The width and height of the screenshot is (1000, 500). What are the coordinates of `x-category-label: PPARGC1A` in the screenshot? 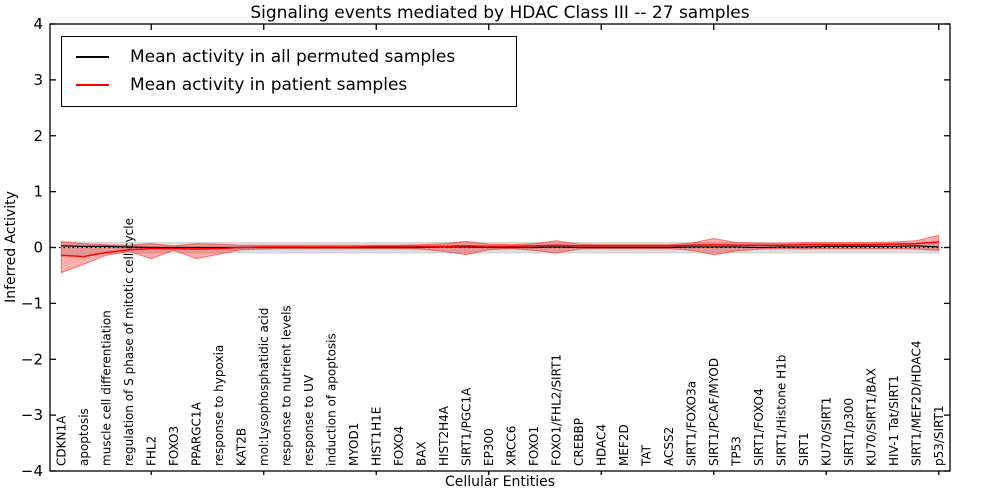 It's located at (196, 433).